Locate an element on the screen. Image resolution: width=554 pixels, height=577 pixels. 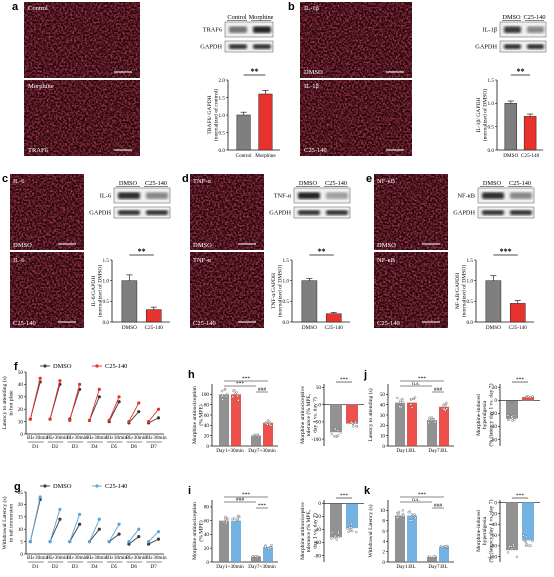
blot-row-label: GAPDH is located at coordinates (486, 47).